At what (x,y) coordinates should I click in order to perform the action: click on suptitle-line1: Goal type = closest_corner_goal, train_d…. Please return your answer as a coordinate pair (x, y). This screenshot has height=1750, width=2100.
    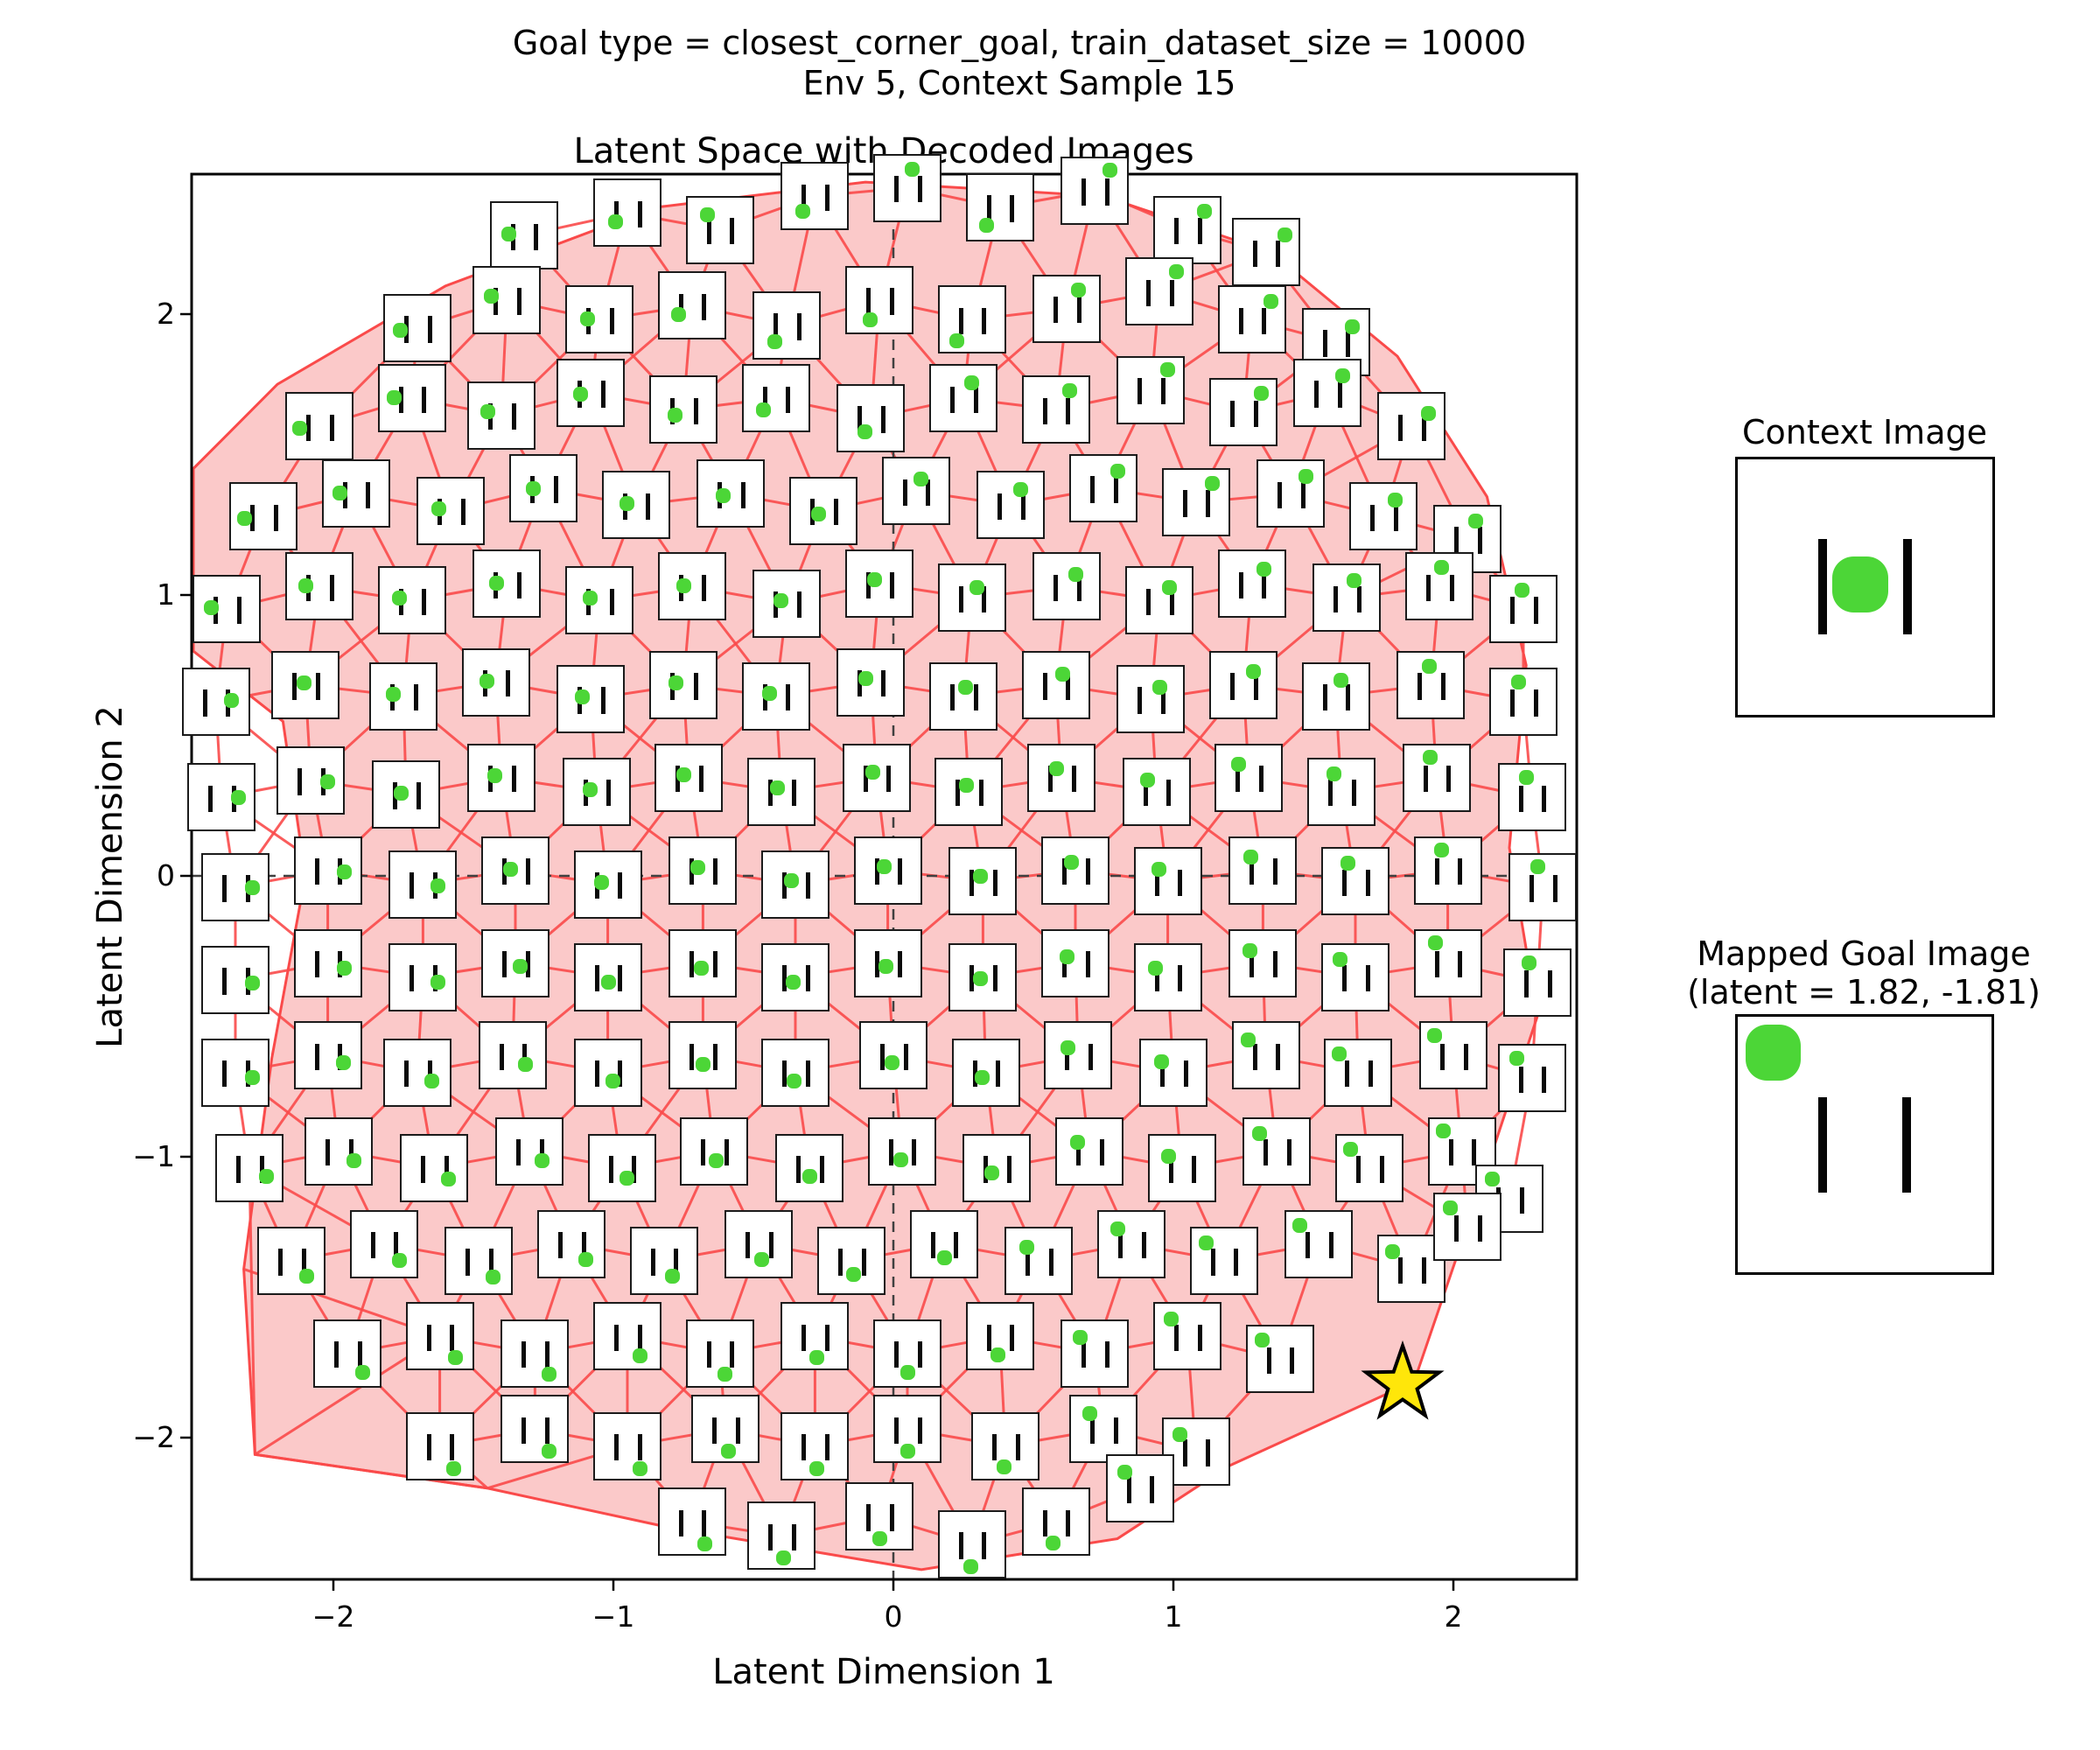
    Looking at the image, I should click on (1019, 43).